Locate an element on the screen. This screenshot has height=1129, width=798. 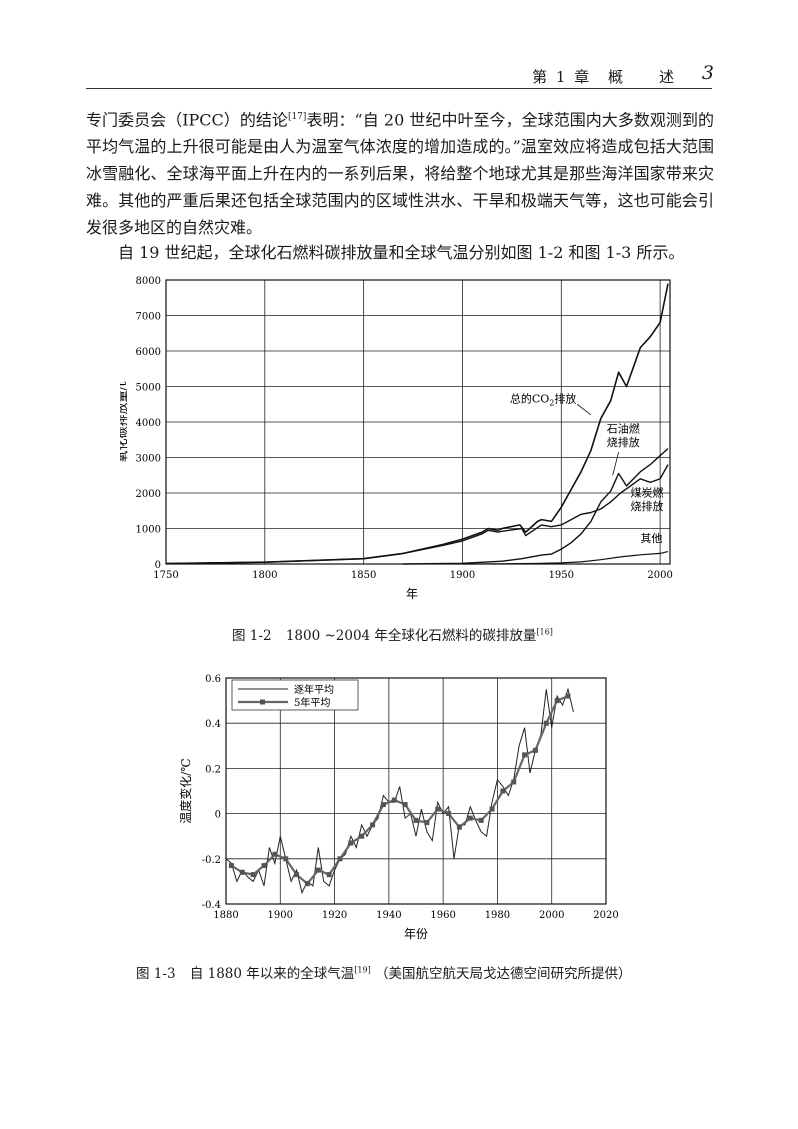
x-tick-label: 1800 is located at coordinates (264, 575).